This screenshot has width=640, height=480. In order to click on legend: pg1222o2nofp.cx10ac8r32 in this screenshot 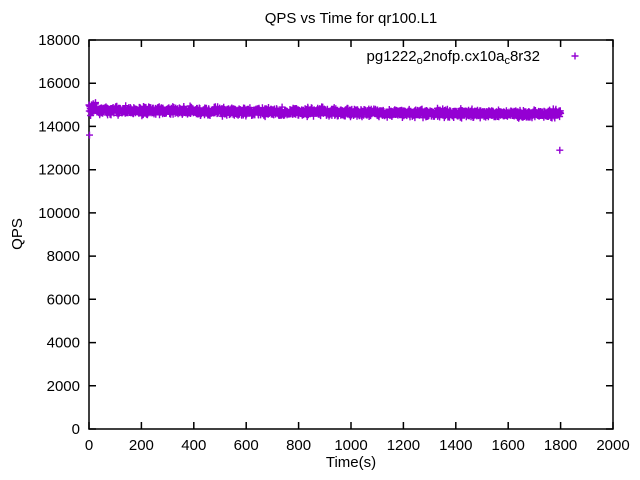, I will do `click(473, 57)`.